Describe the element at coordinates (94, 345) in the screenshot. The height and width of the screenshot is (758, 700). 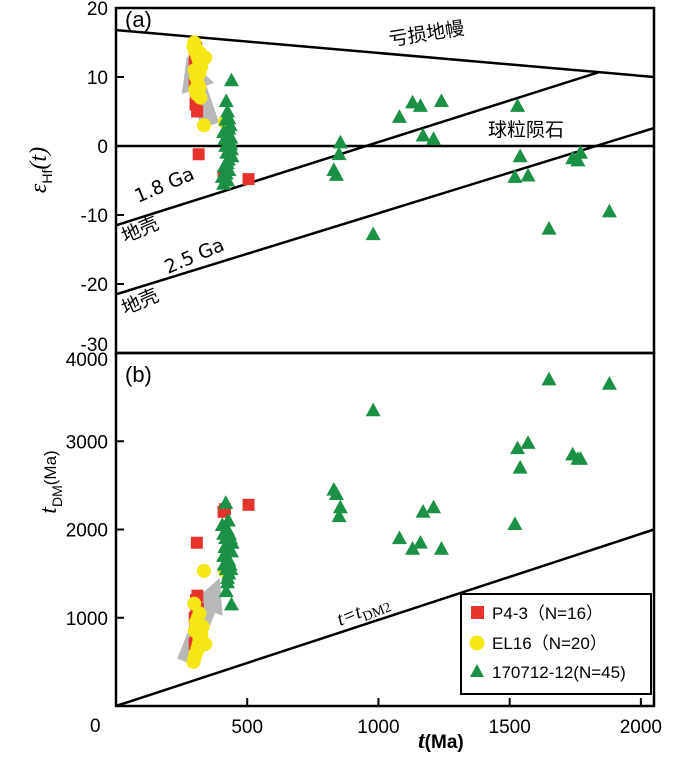
I see `y-tick-label-a--30: -30` at that location.